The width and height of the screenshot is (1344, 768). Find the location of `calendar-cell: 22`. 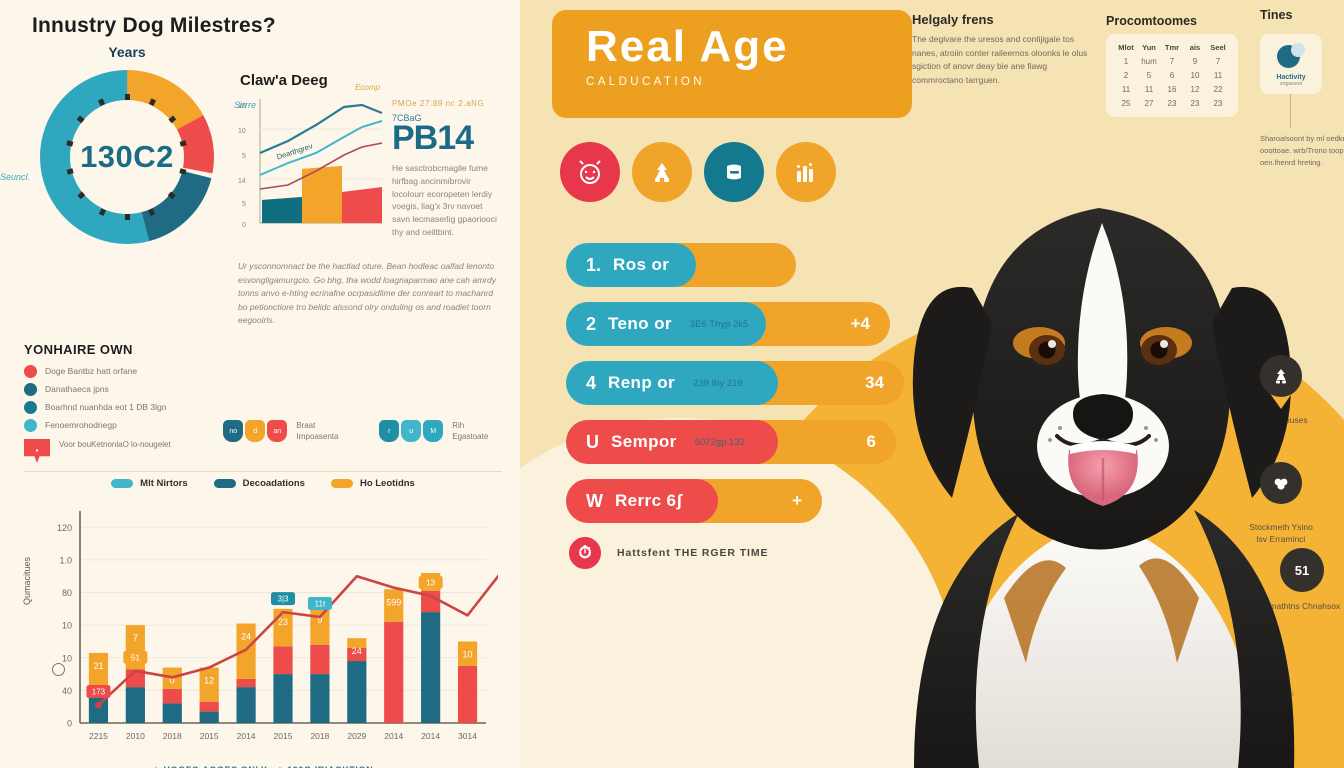

calendar-cell: 22 is located at coordinates (1218, 89).